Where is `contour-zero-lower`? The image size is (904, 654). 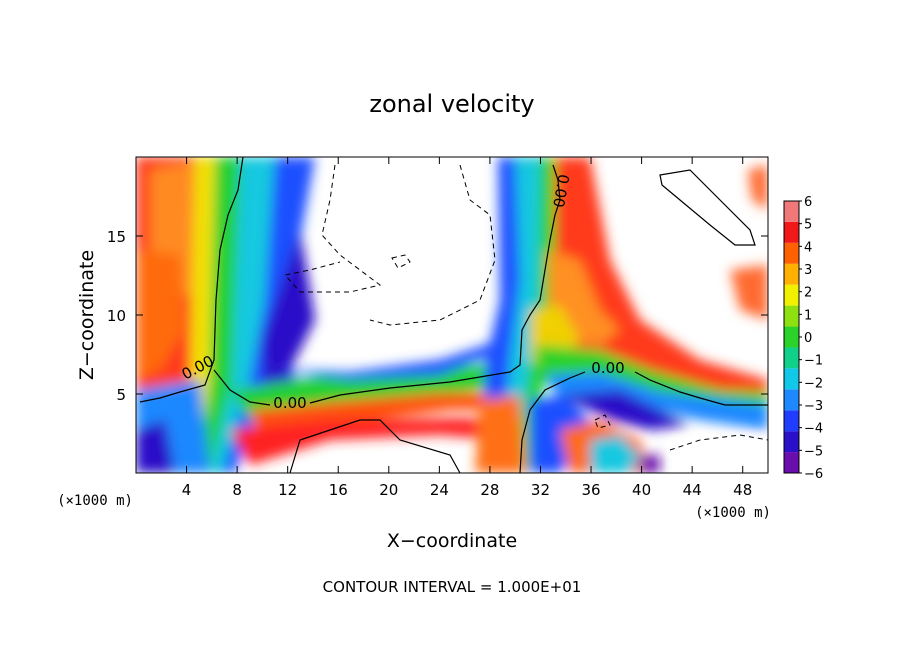
contour-zero-lower is located at coordinates (552, 422).